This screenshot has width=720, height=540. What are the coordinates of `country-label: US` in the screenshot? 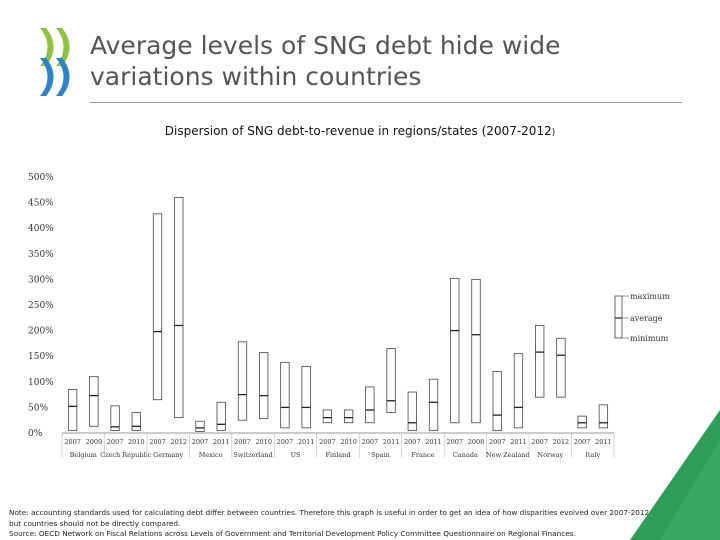 It's located at (296, 455).